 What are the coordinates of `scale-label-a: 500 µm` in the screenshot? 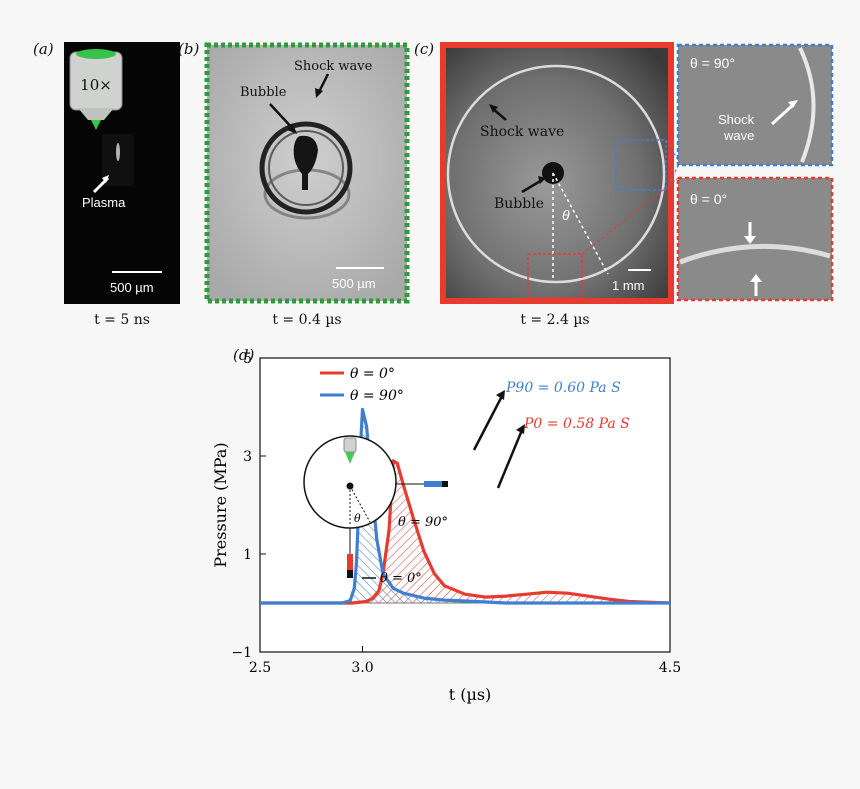 It's located at (132, 287).